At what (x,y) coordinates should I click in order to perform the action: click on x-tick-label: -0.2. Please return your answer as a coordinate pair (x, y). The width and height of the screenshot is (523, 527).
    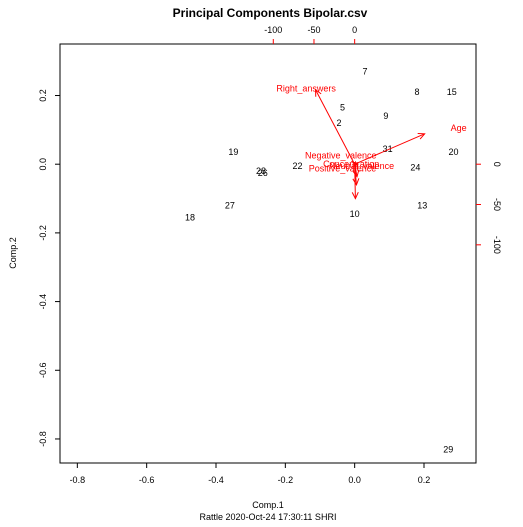
    Looking at the image, I should click on (286, 480).